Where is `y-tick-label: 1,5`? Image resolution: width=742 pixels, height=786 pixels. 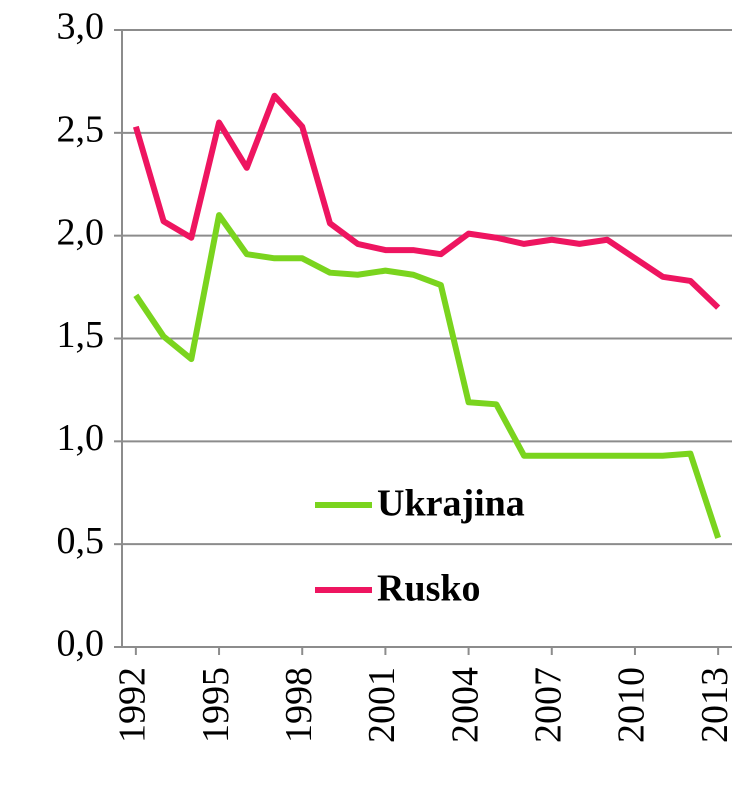 y-tick-label: 1,5 is located at coordinates (81, 335).